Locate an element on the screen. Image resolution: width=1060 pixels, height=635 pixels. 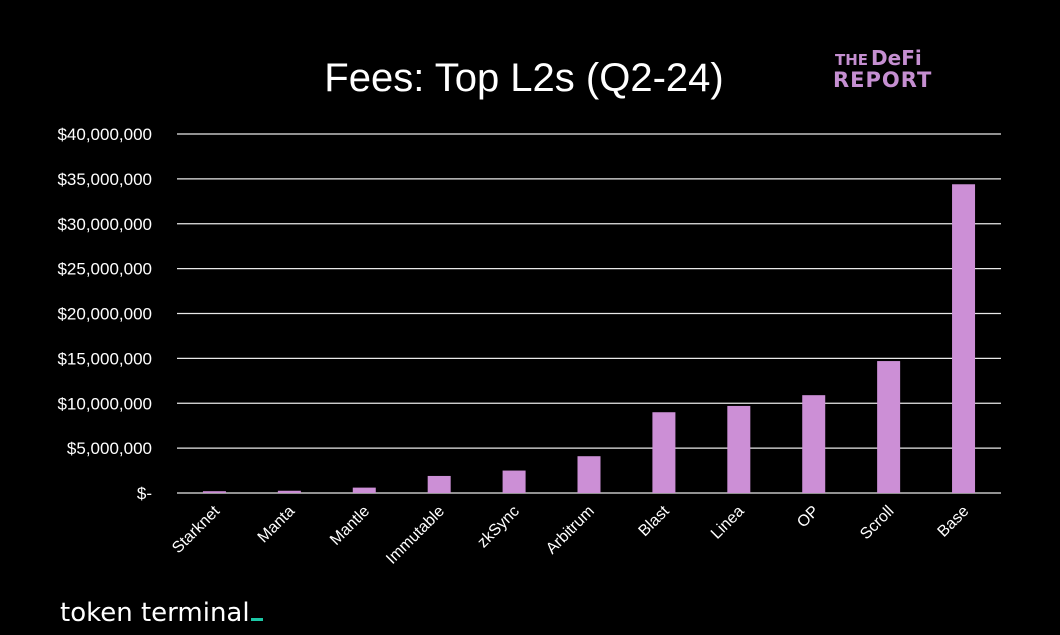
bar-linea is located at coordinates (739, 449).